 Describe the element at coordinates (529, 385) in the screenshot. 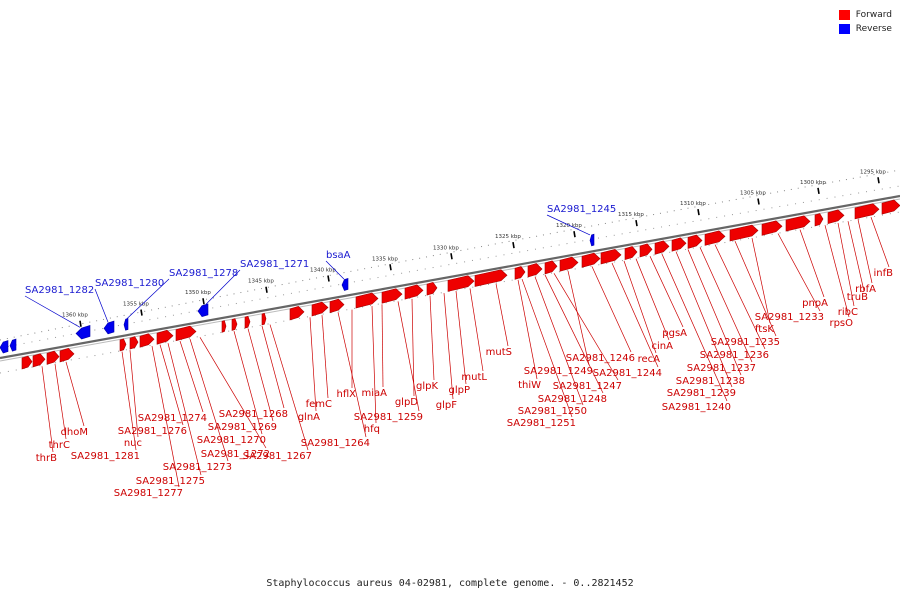

I see `gene-label: thiW` at that location.